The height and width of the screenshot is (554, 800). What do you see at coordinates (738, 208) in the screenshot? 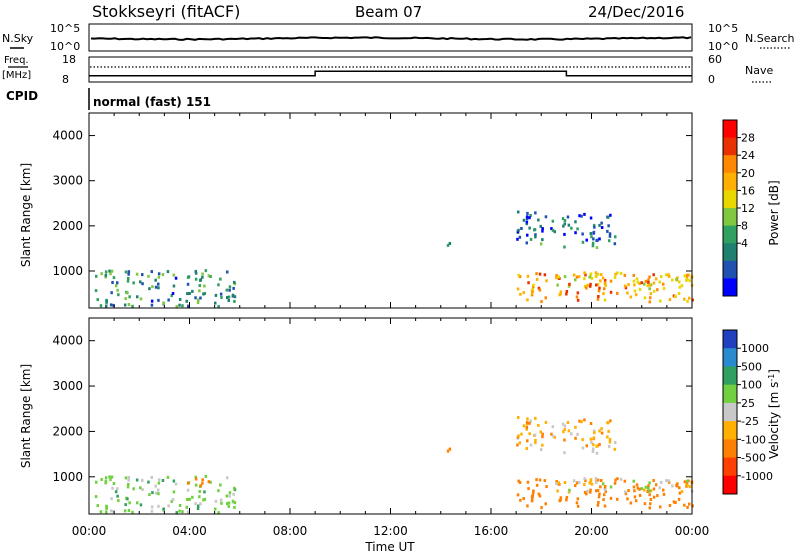
I see `power-colorbar: 28 24 20 16 12 8 4` at bounding box center [738, 208].